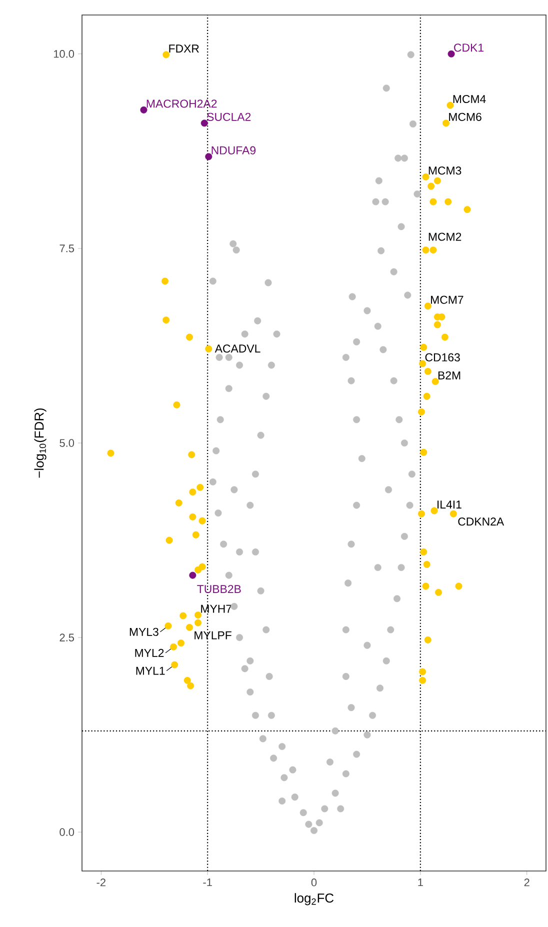 The width and height of the screenshot is (548, 927). What do you see at coordinates (181, 104) in the screenshot?
I see `annotation: MACROH2A2` at bounding box center [181, 104].